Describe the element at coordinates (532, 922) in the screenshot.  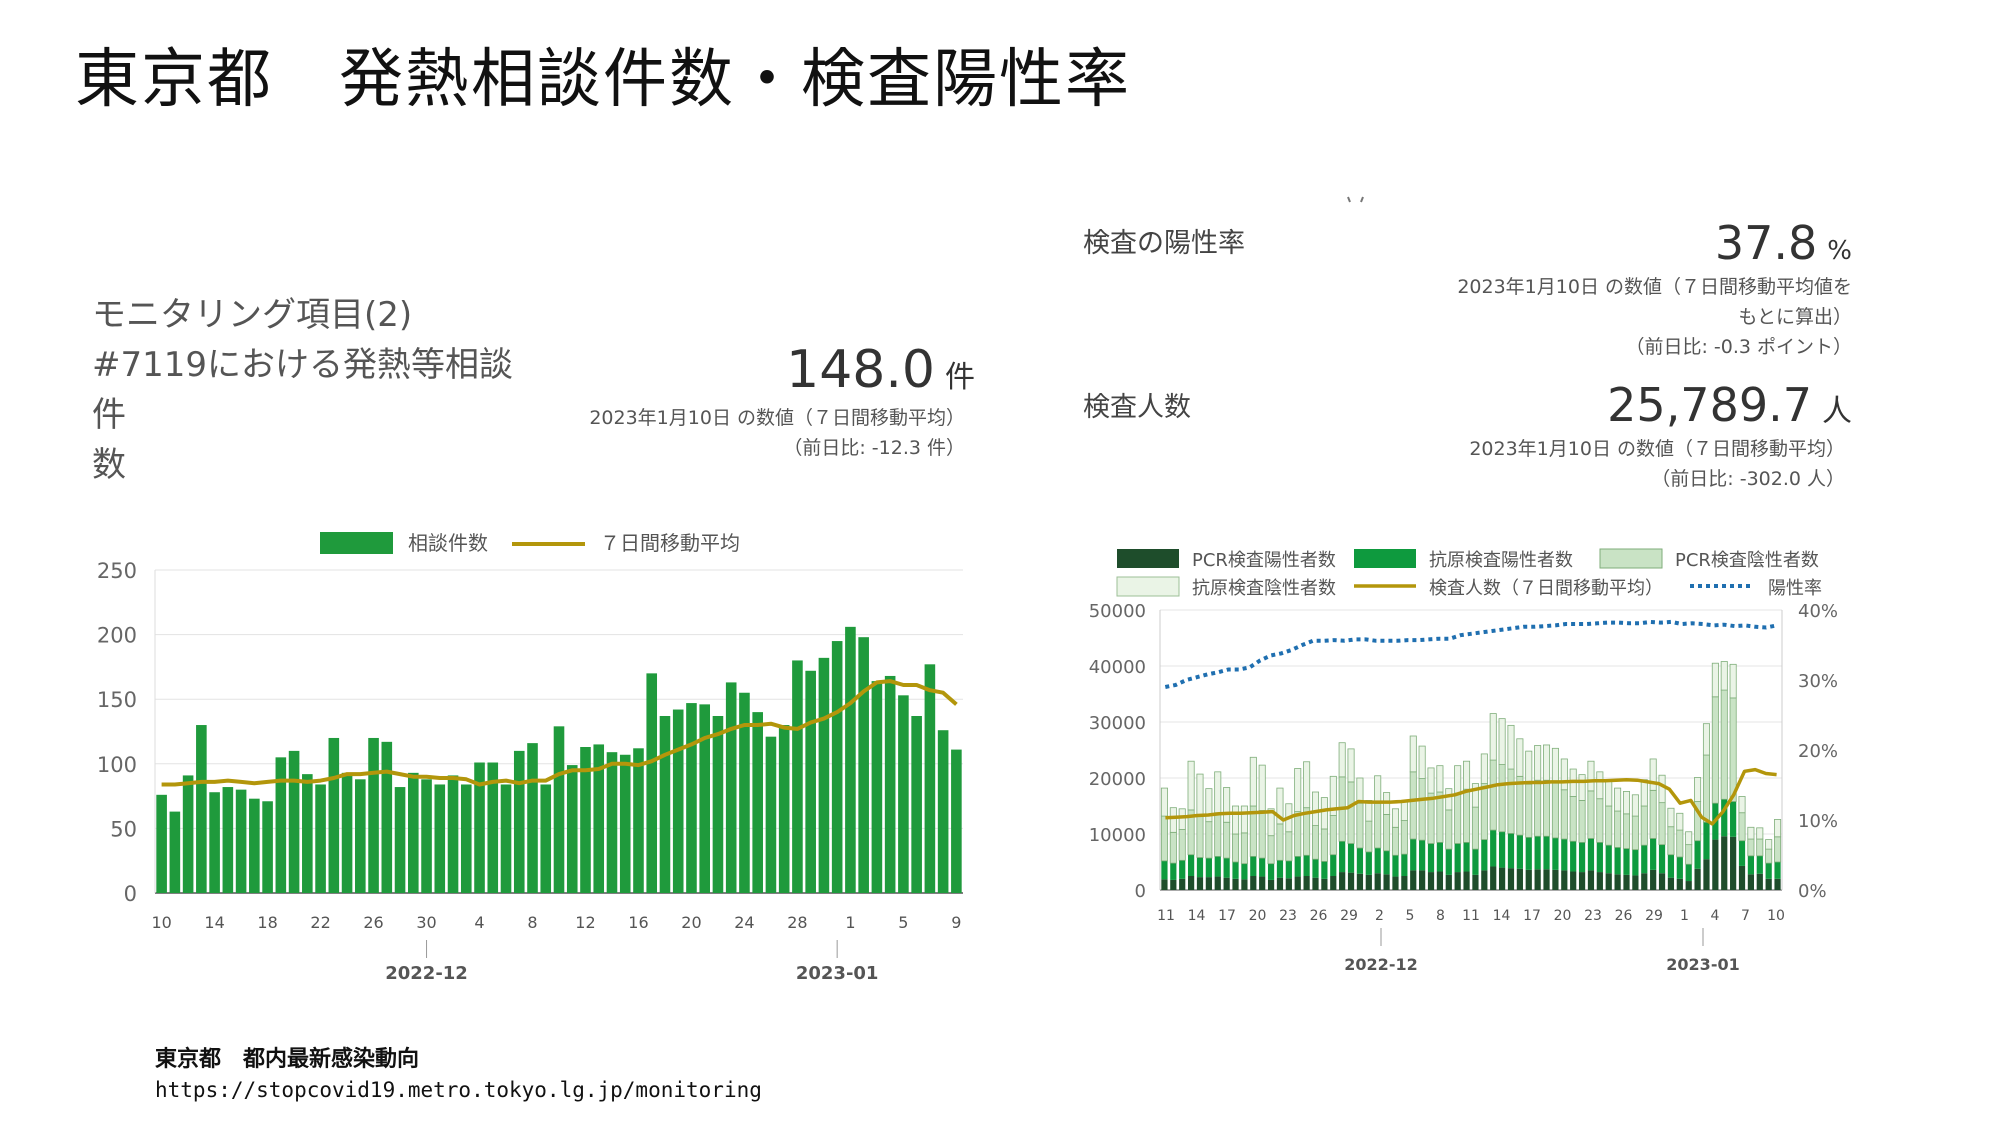
I see `x-tick-label: 8` at that location.